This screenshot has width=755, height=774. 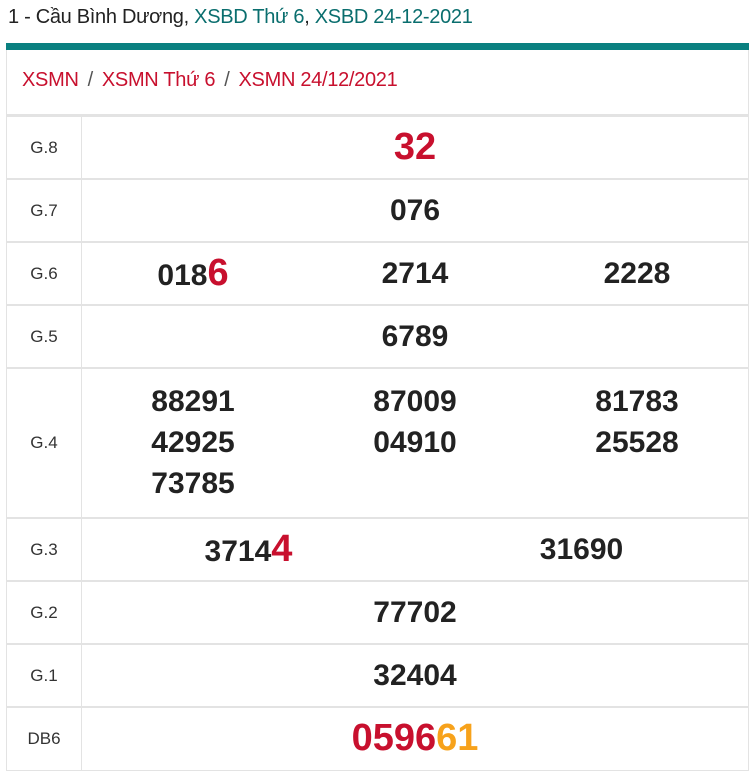 I want to click on xsbd-weekday-link: XSBD Thứ 6, so click(x=249, y=17).